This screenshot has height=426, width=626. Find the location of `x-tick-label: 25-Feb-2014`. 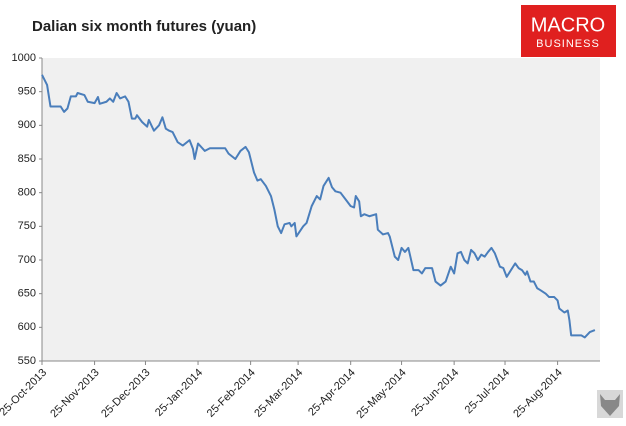

x-tick-label: 25-Feb-2014 is located at coordinates (231, 393).